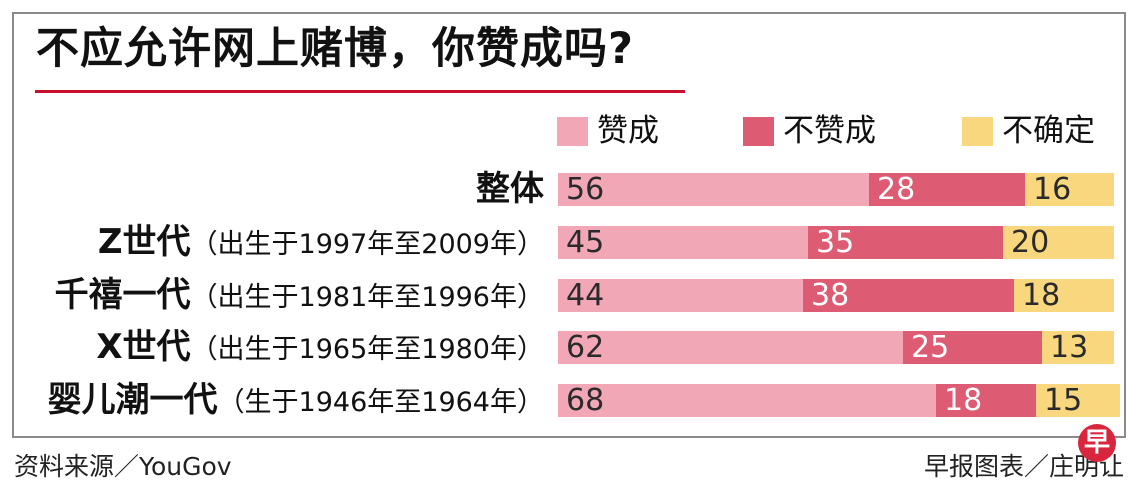 The image size is (1140, 493). Describe the element at coordinates (585, 189) in the screenshot. I see `data-label-approve: 56` at that location.